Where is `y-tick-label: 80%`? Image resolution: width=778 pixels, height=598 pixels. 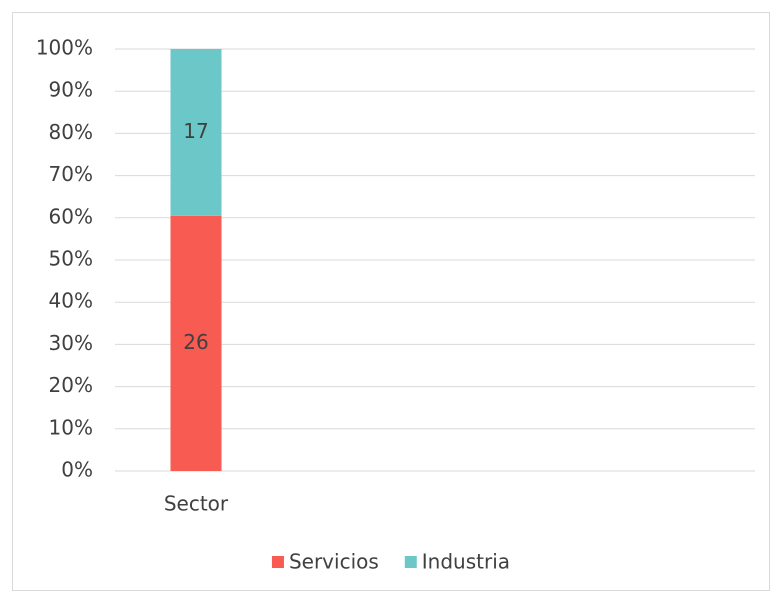 y-tick-label: 80% is located at coordinates (71, 132).